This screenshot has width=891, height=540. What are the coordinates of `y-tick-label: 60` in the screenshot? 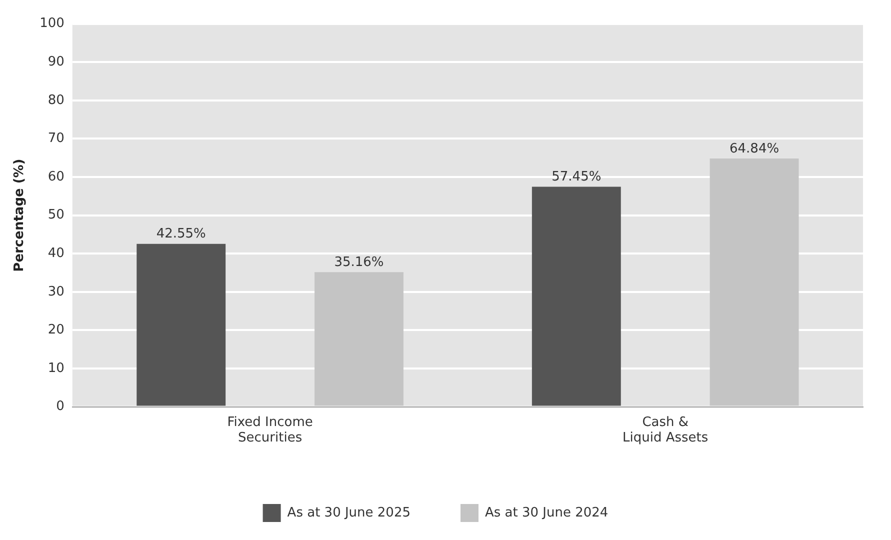 It's located at (56, 176).